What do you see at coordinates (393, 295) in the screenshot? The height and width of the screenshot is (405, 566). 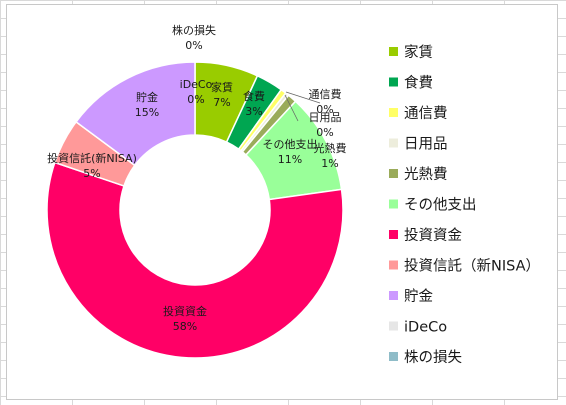 I see `legend-swatch-貯金` at bounding box center [393, 295].